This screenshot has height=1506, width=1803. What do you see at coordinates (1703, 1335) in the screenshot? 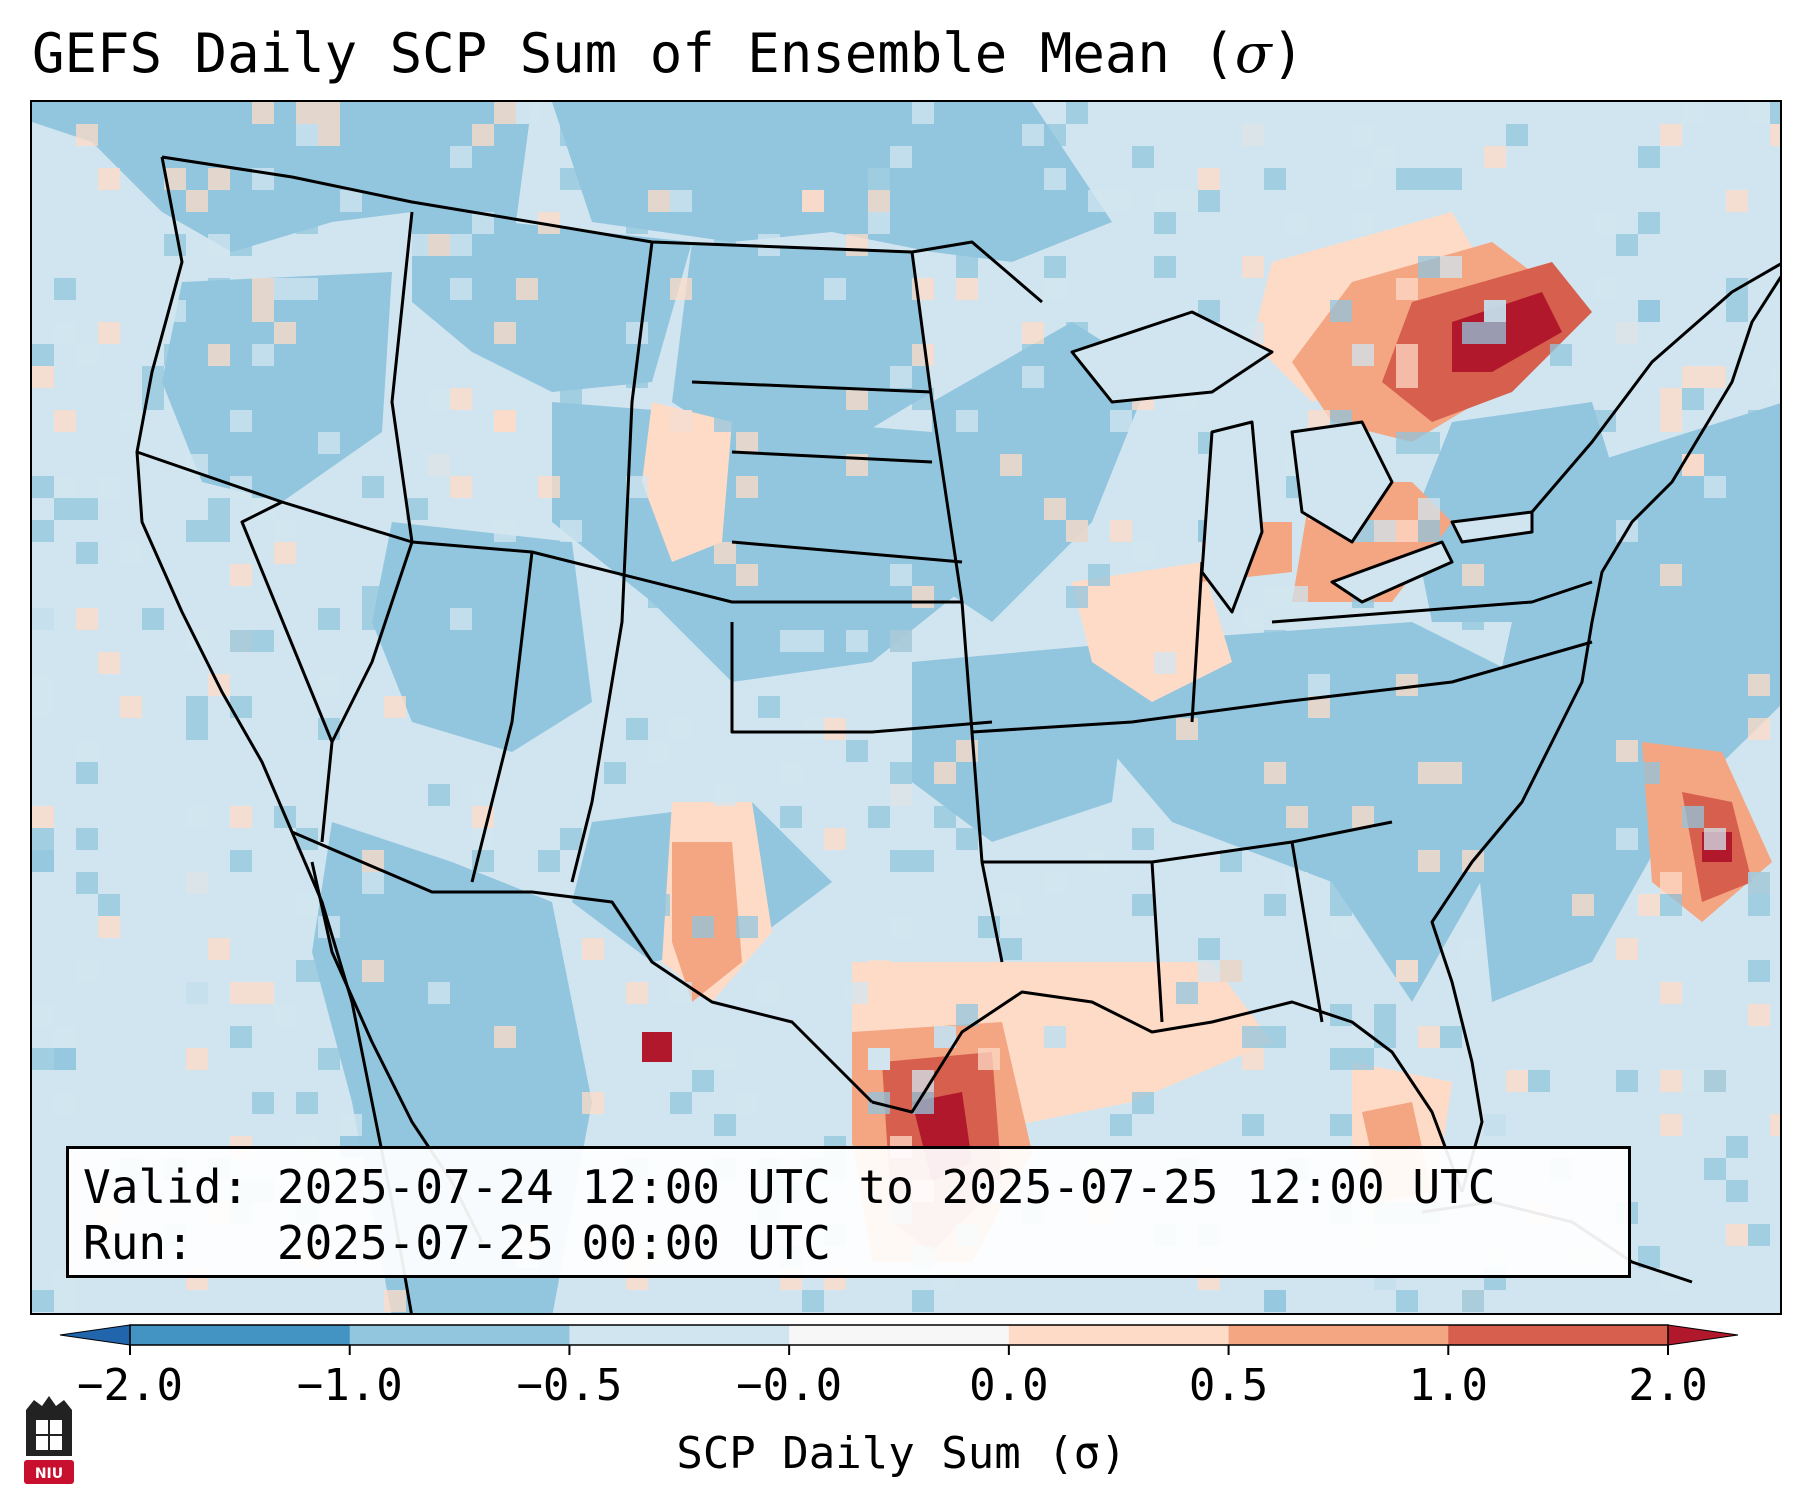
I see `colorbar-extend-high` at bounding box center [1703, 1335].